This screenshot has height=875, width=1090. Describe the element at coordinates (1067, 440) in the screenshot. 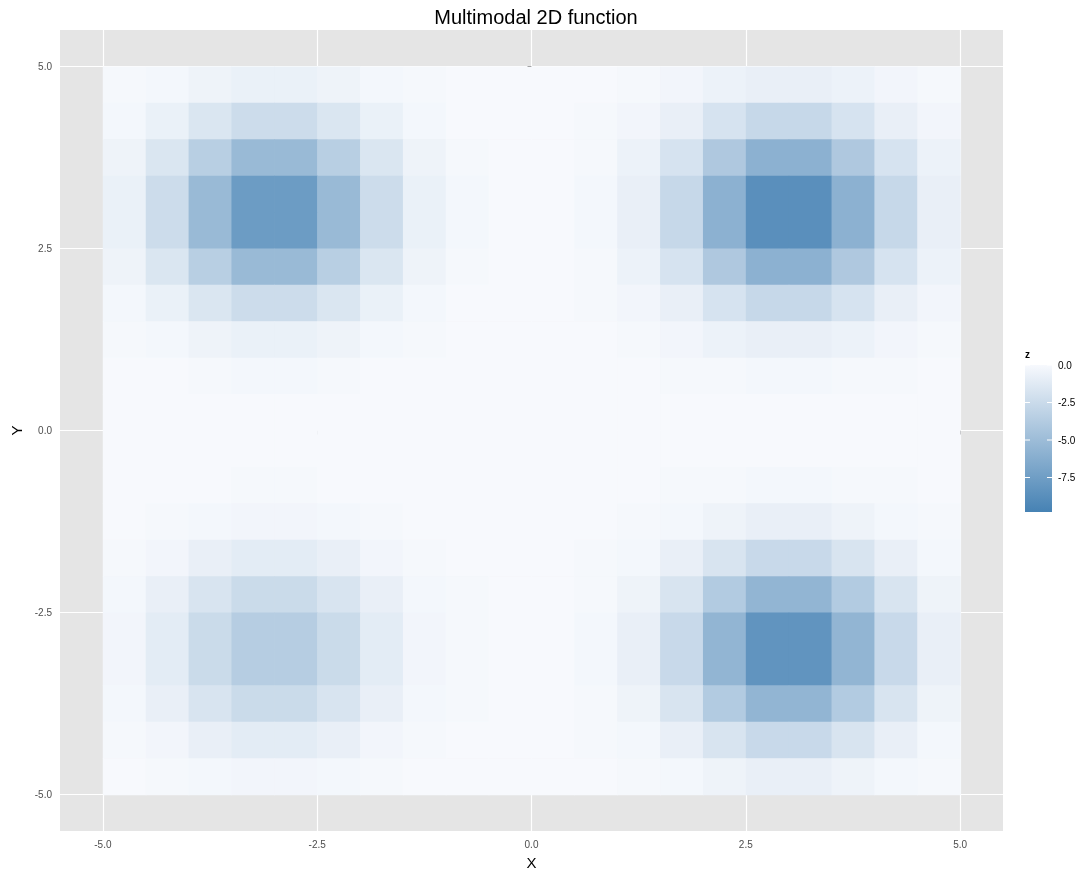

I see `color-bar-label: -5.0` at that location.